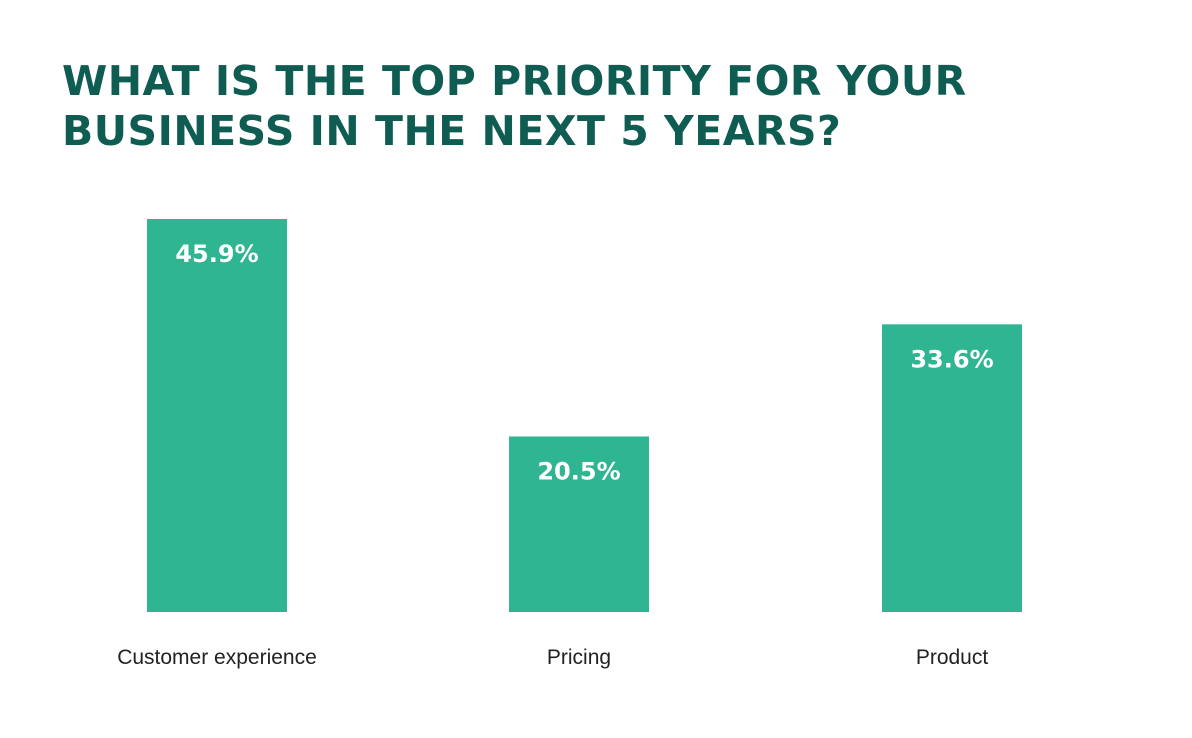 This screenshot has height=738, width=1192. What do you see at coordinates (578, 471) in the screenshot?
I see `bar-data-label-1: 20.5%` at bounding box center [578, 471].